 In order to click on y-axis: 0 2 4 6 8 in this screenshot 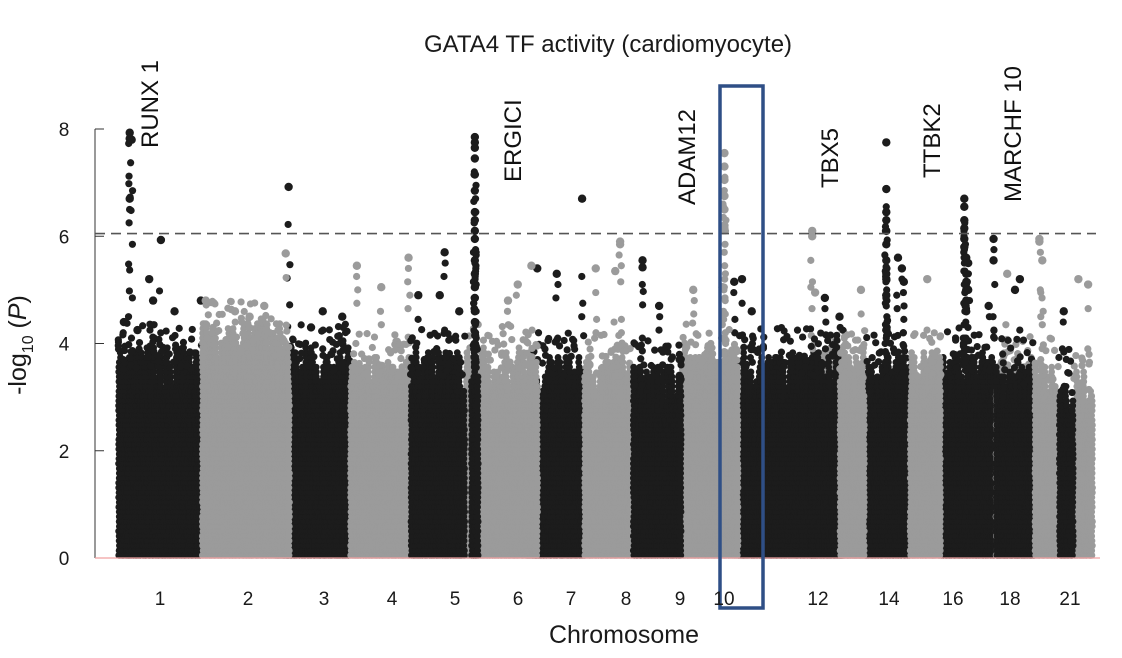, I will do `click(81, 345)`.